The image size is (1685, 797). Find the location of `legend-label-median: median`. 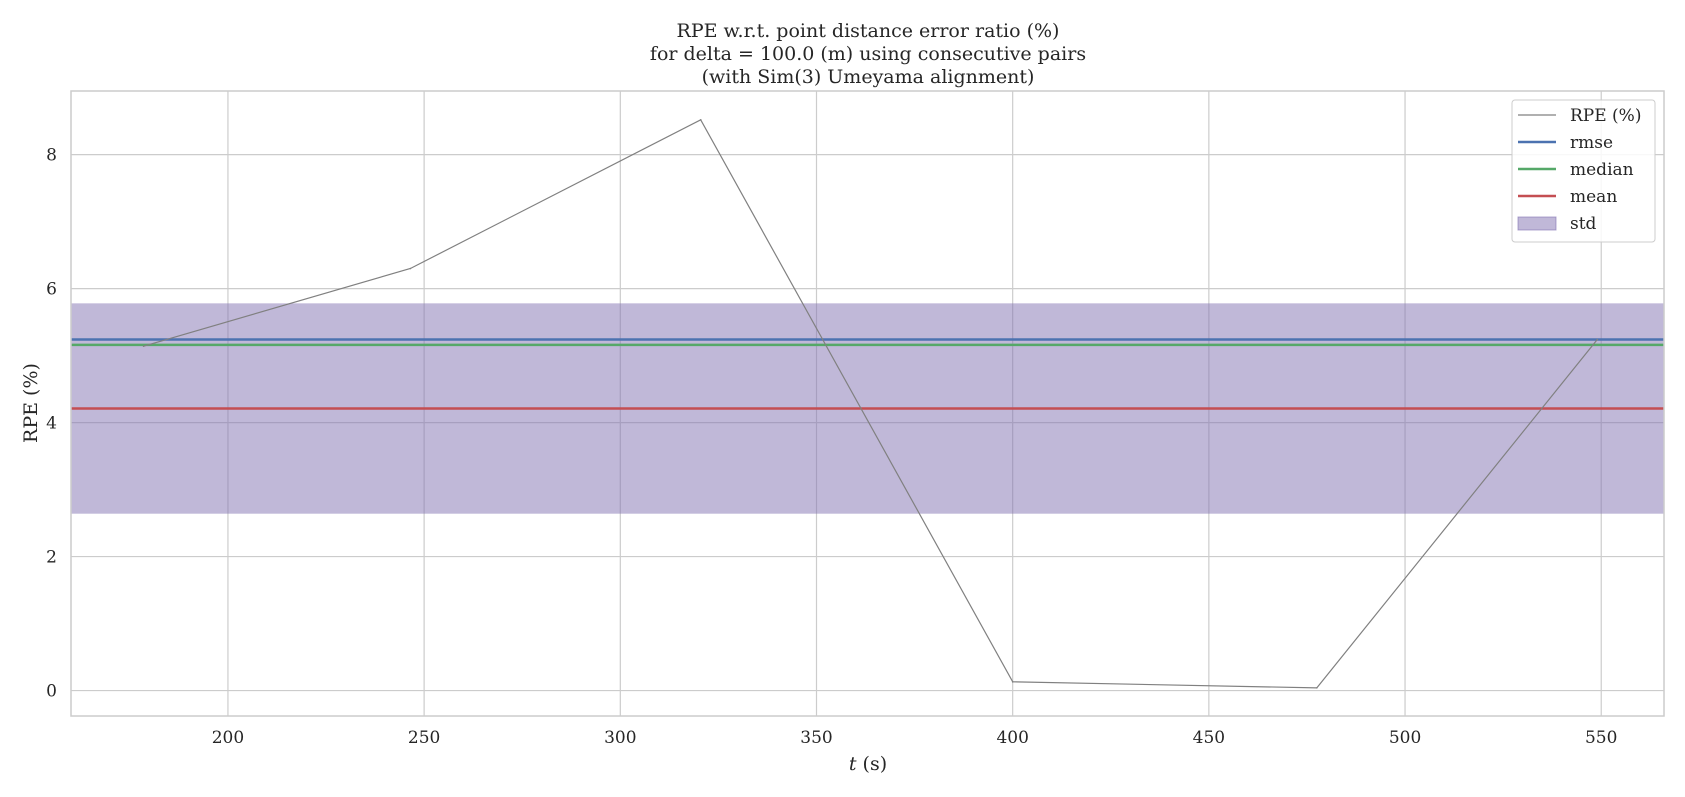

legend-label-median: median is located at coordinates (1602, 170).